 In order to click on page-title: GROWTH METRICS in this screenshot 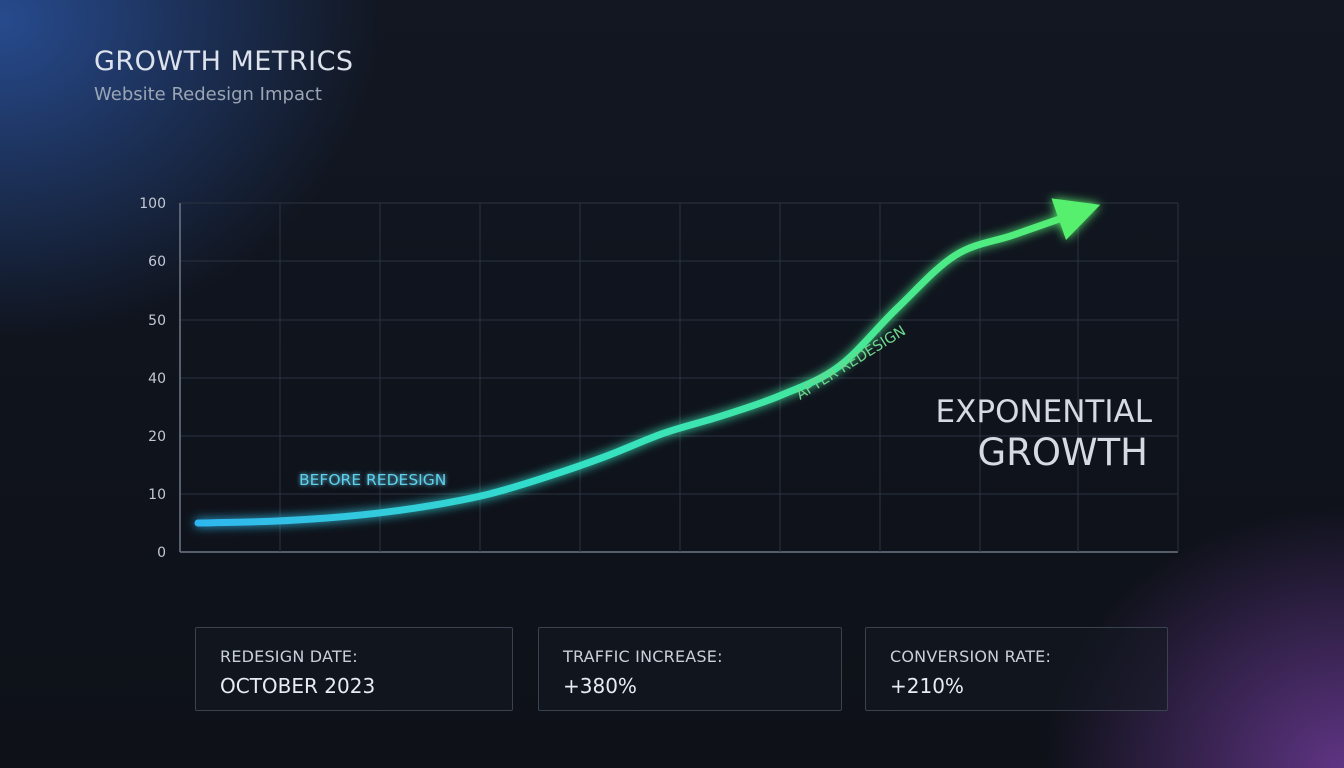, I will do `click(224, 61)`.